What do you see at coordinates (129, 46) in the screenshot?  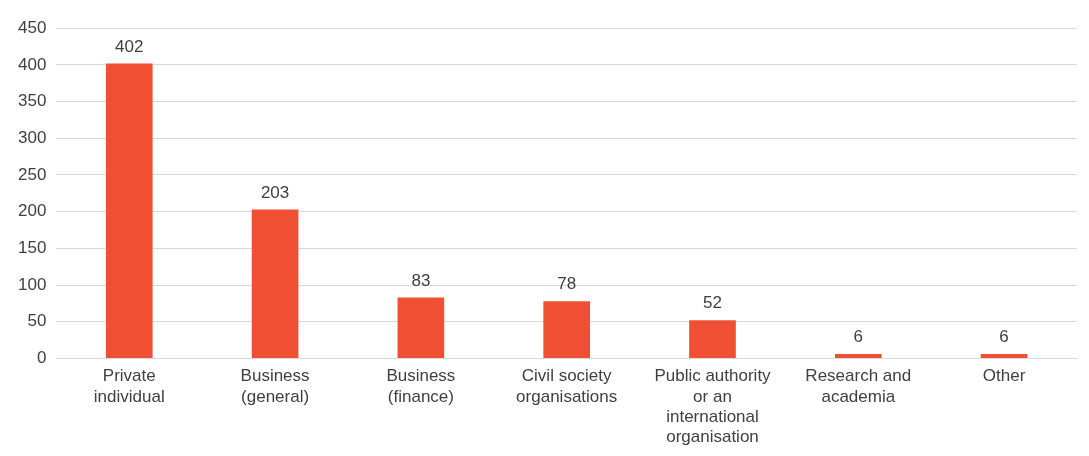 I see `data-label: 402` at bounding box center [129, 46].